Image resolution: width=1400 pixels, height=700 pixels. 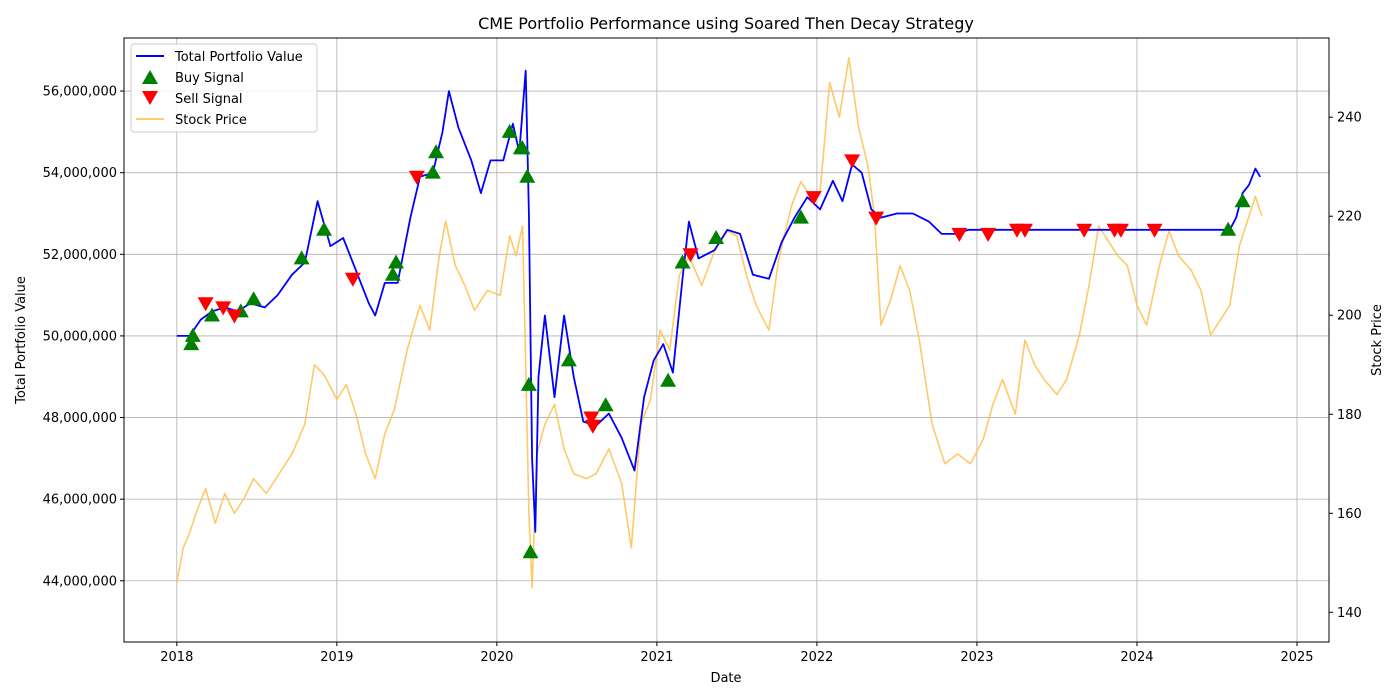 I want to click on legend-label-sell: Sell Signal, so click(x=209, y=99).